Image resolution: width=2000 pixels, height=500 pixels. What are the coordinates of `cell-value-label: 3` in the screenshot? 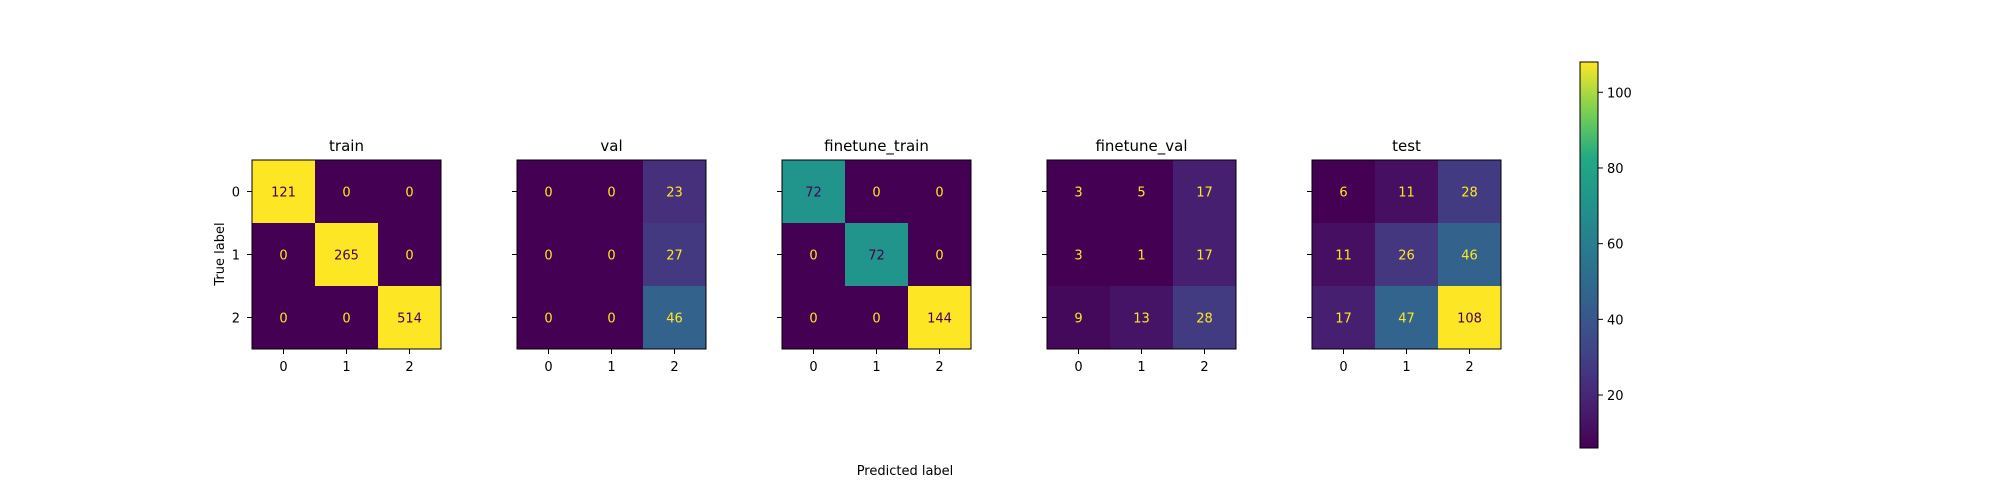 It's located at (1078, 256).